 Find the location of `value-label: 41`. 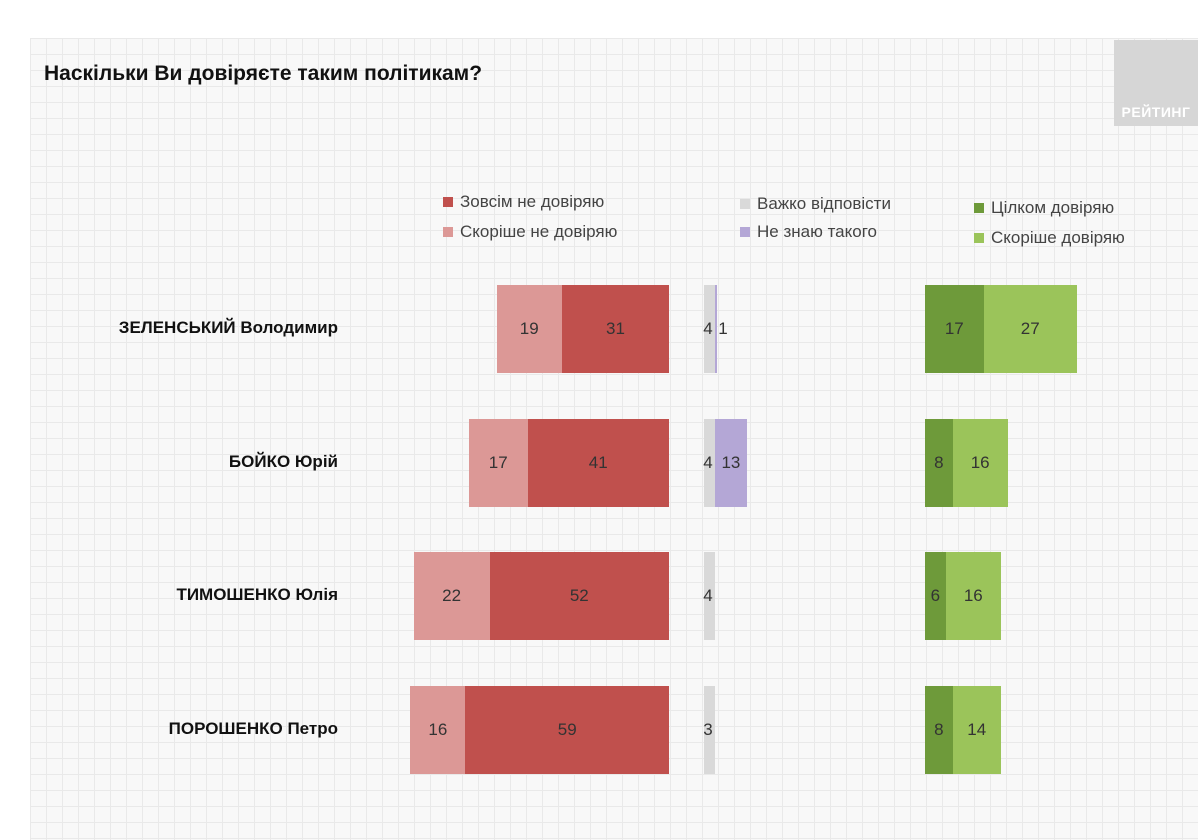

value-label: 41 is located at coordinates (598, 462).